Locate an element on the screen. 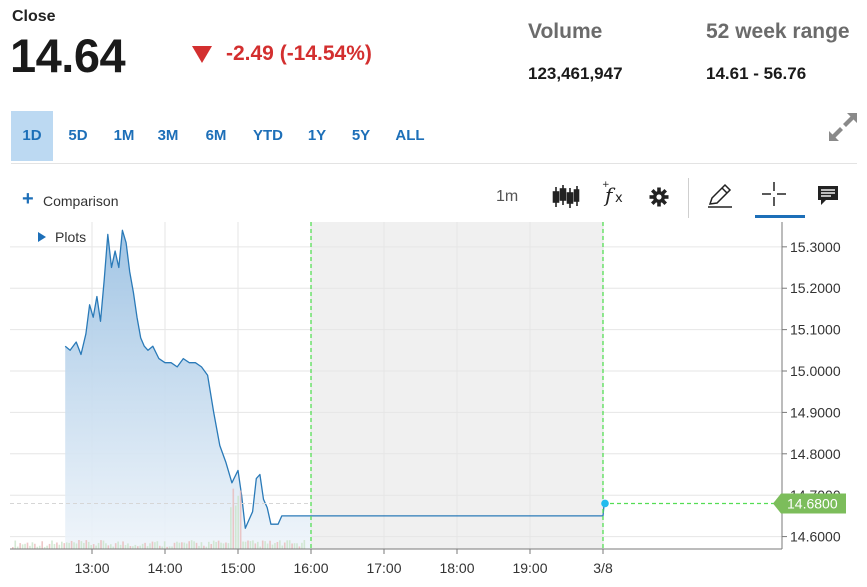  gear-icon is located at coordinates (659, 197).